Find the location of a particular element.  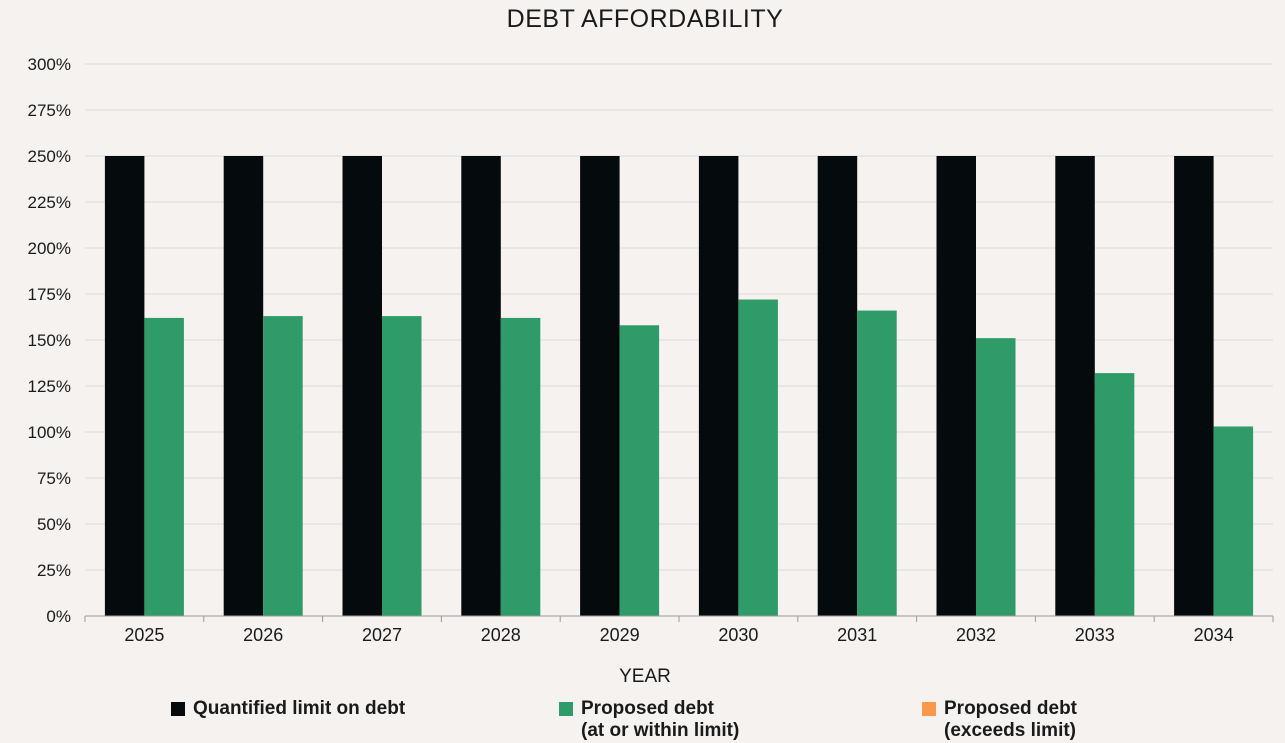

bar-2029-proposed is located at coordinates (639, 470).